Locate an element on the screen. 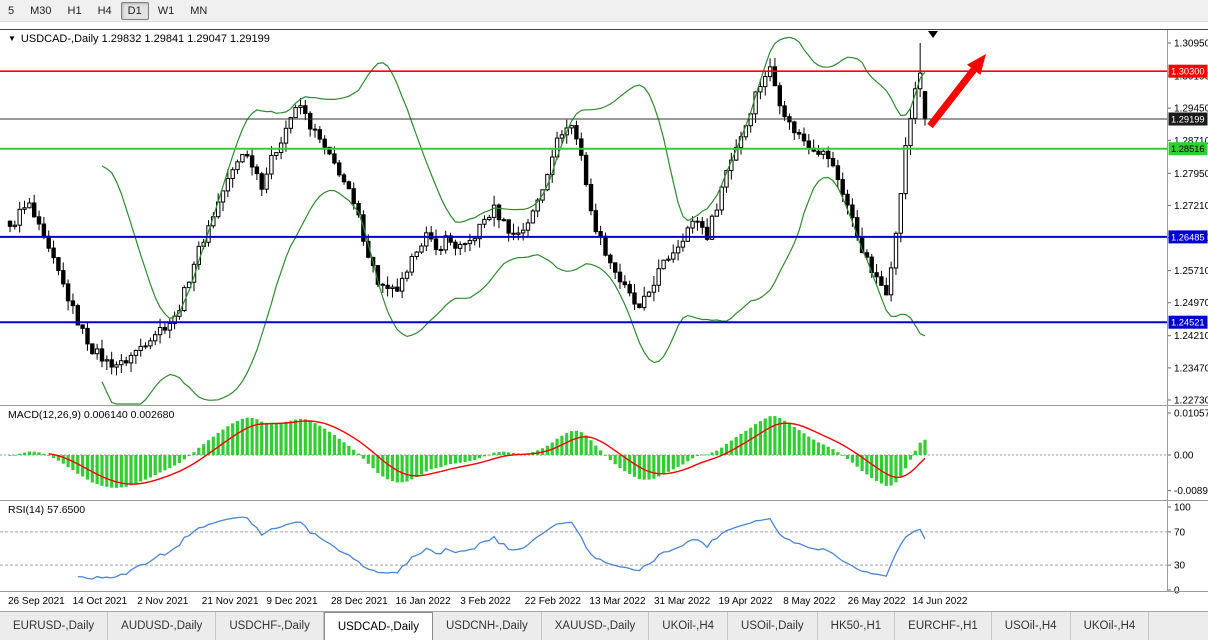 Image resolution: width=1208 pixels, height=640 pixels. rsi-axis-label: 70 is located at coordinates (1180, 532).